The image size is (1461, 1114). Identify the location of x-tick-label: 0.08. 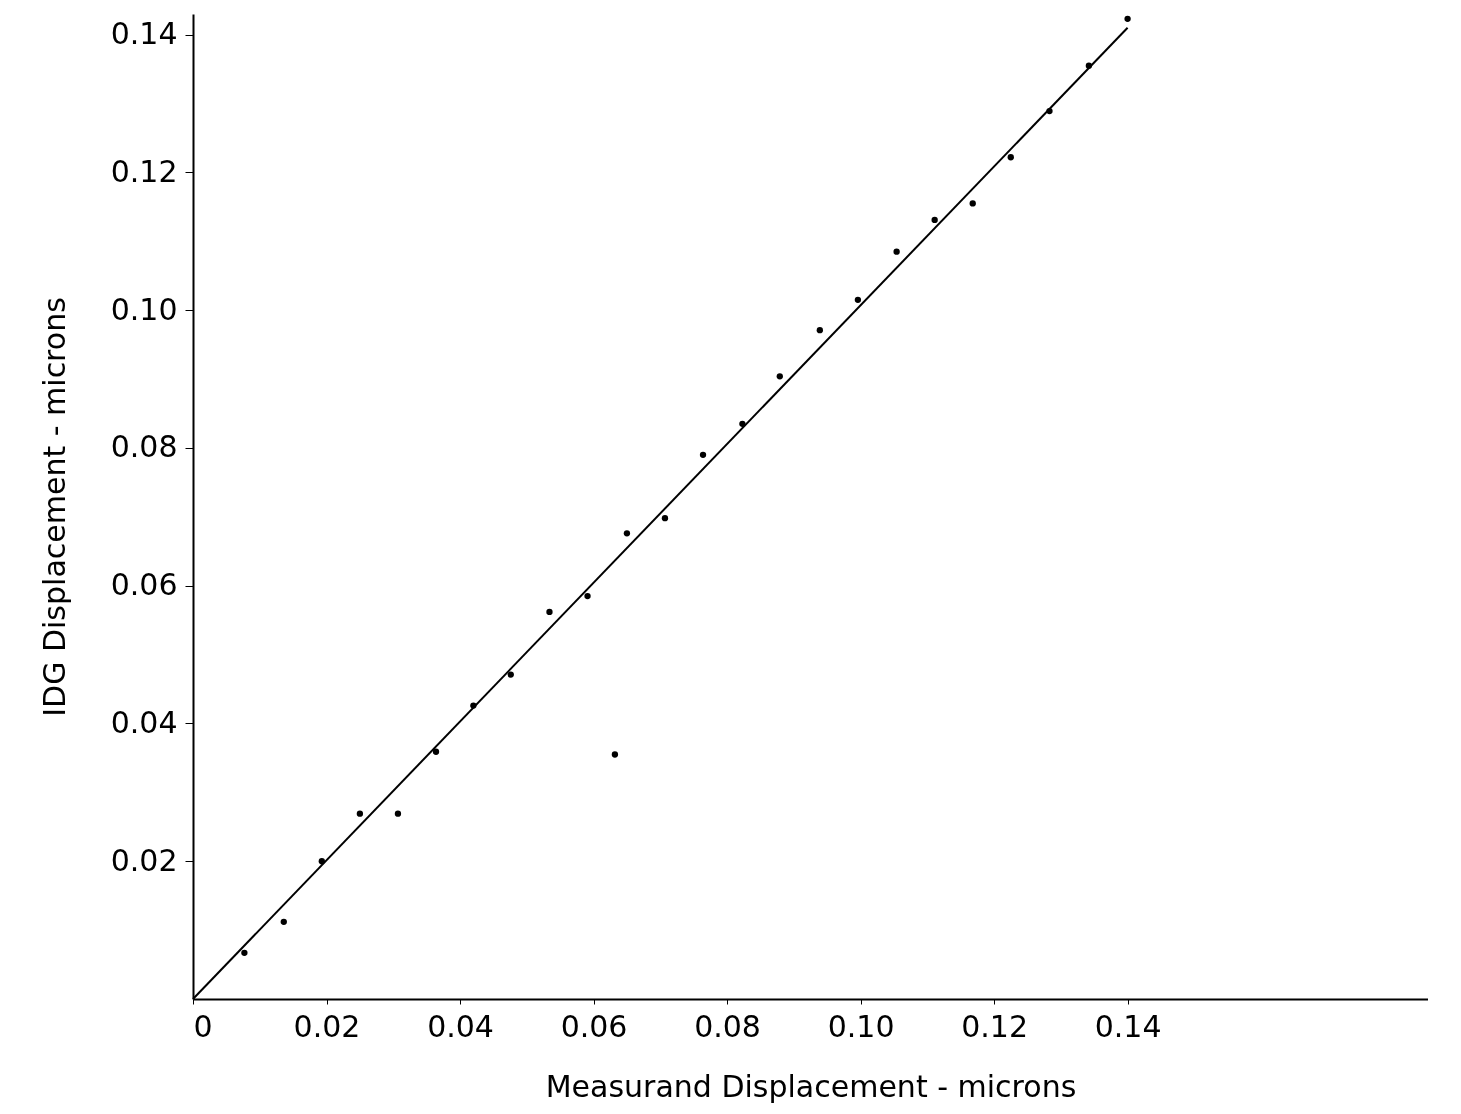
(727, 1026).